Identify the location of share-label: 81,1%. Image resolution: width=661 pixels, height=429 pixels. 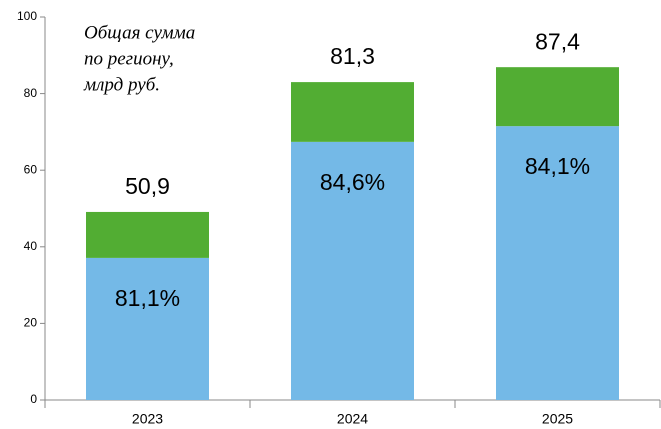
(147, 298).